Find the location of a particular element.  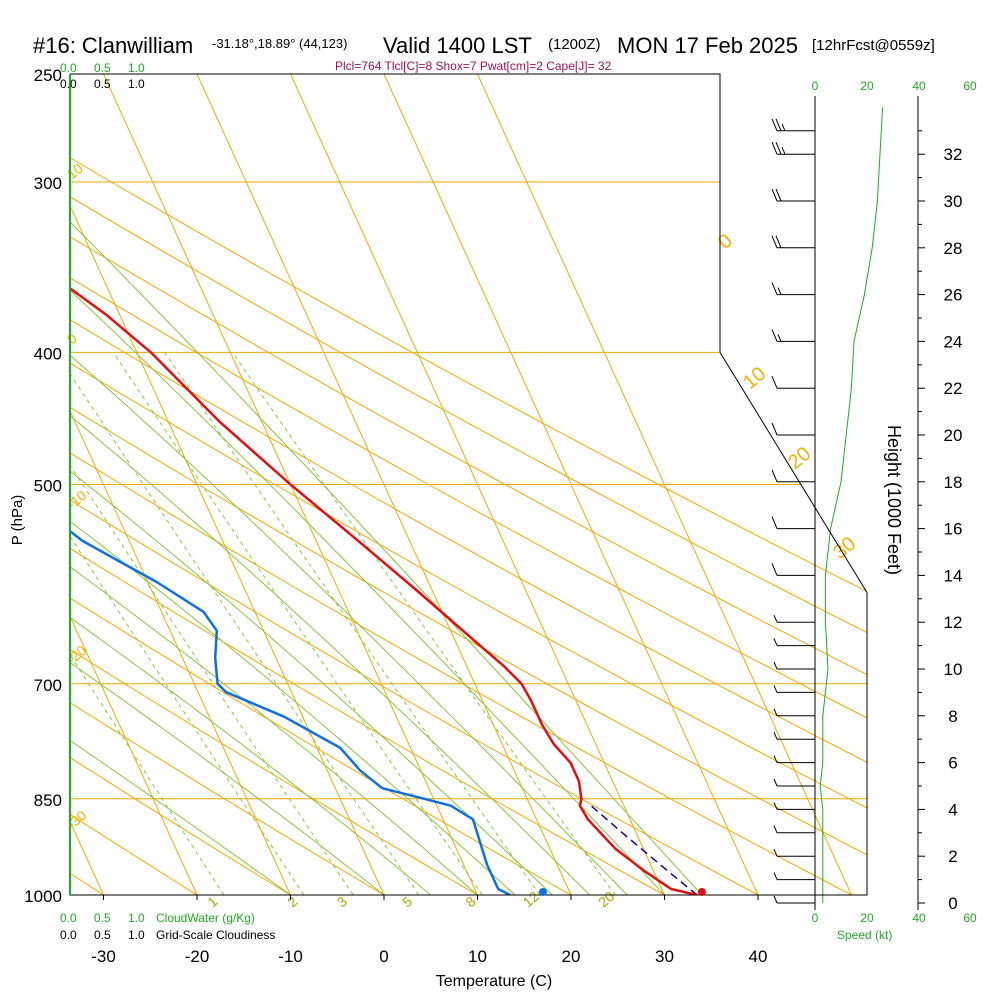

speed-top-2: 40 is located at coordinates (919, 86).